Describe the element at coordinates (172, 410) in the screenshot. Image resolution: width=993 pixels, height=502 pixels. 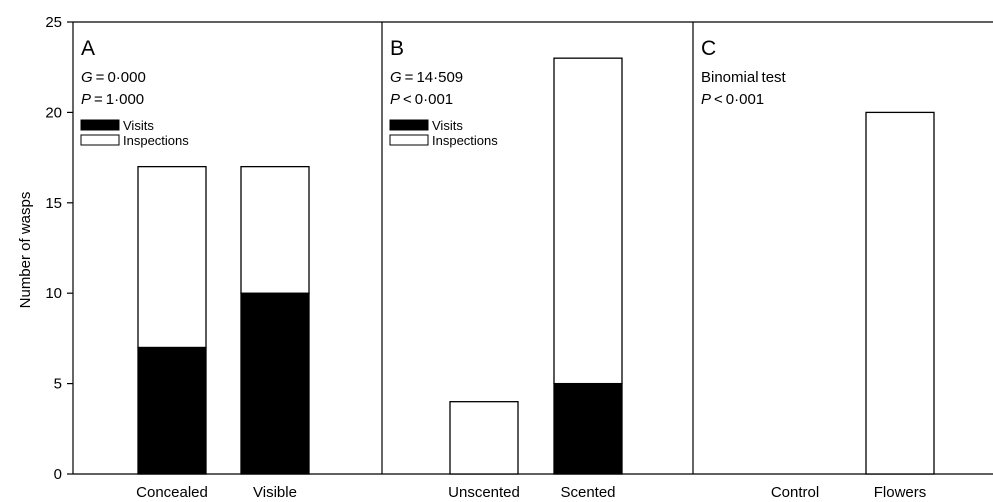
I see `bar-visits-concealed` at that location.